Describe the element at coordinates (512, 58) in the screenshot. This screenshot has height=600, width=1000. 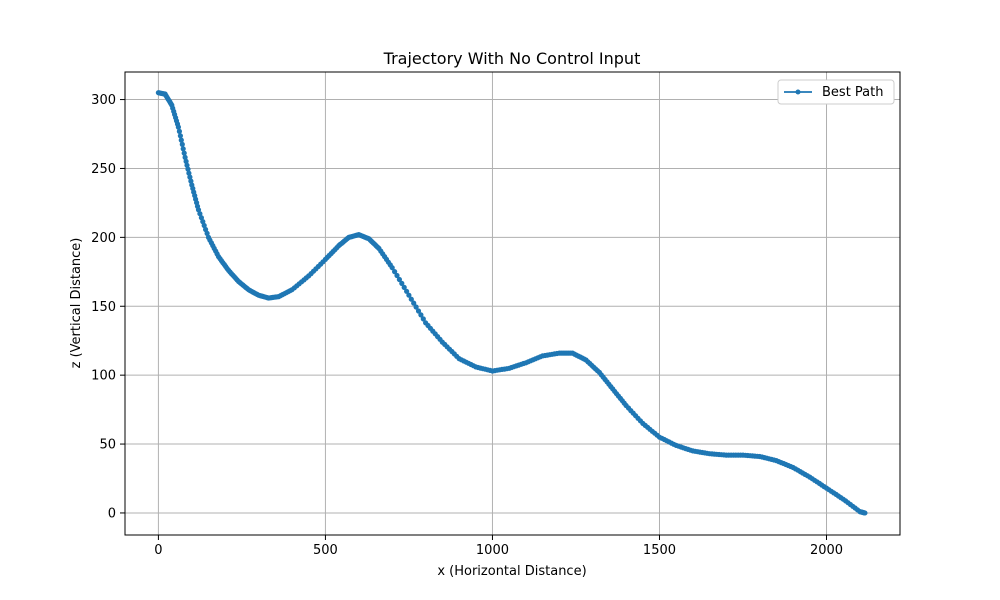
I see `chart-title: Trajectory With No Control Input` at that location.